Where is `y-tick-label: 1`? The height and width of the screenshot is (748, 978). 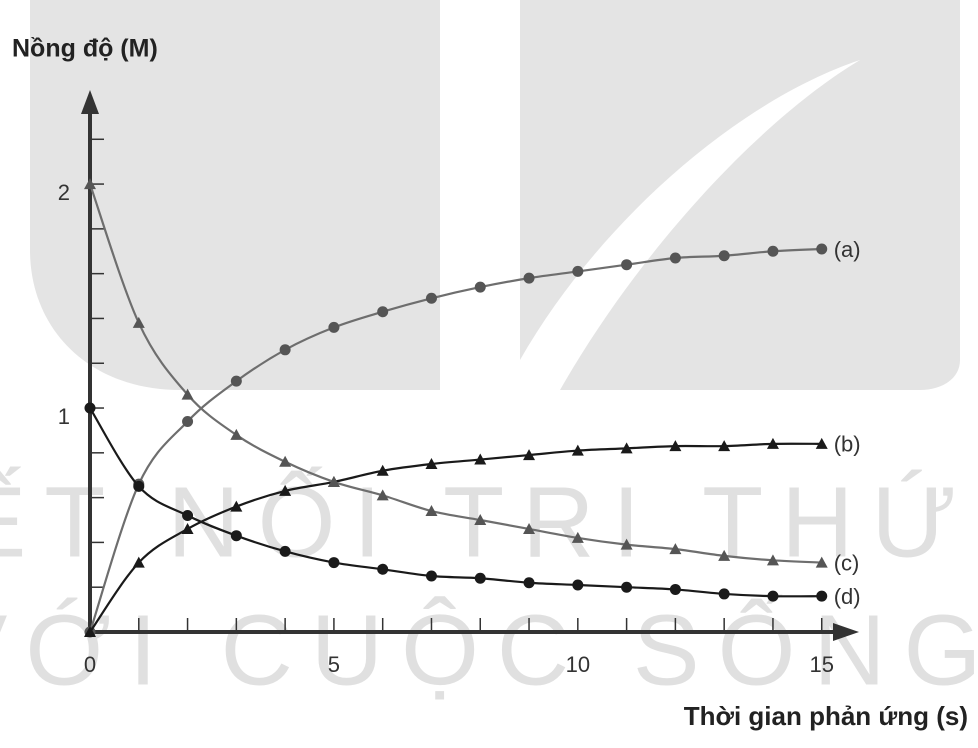
y-tick-label: 1 is located at coordinates (64, 416).